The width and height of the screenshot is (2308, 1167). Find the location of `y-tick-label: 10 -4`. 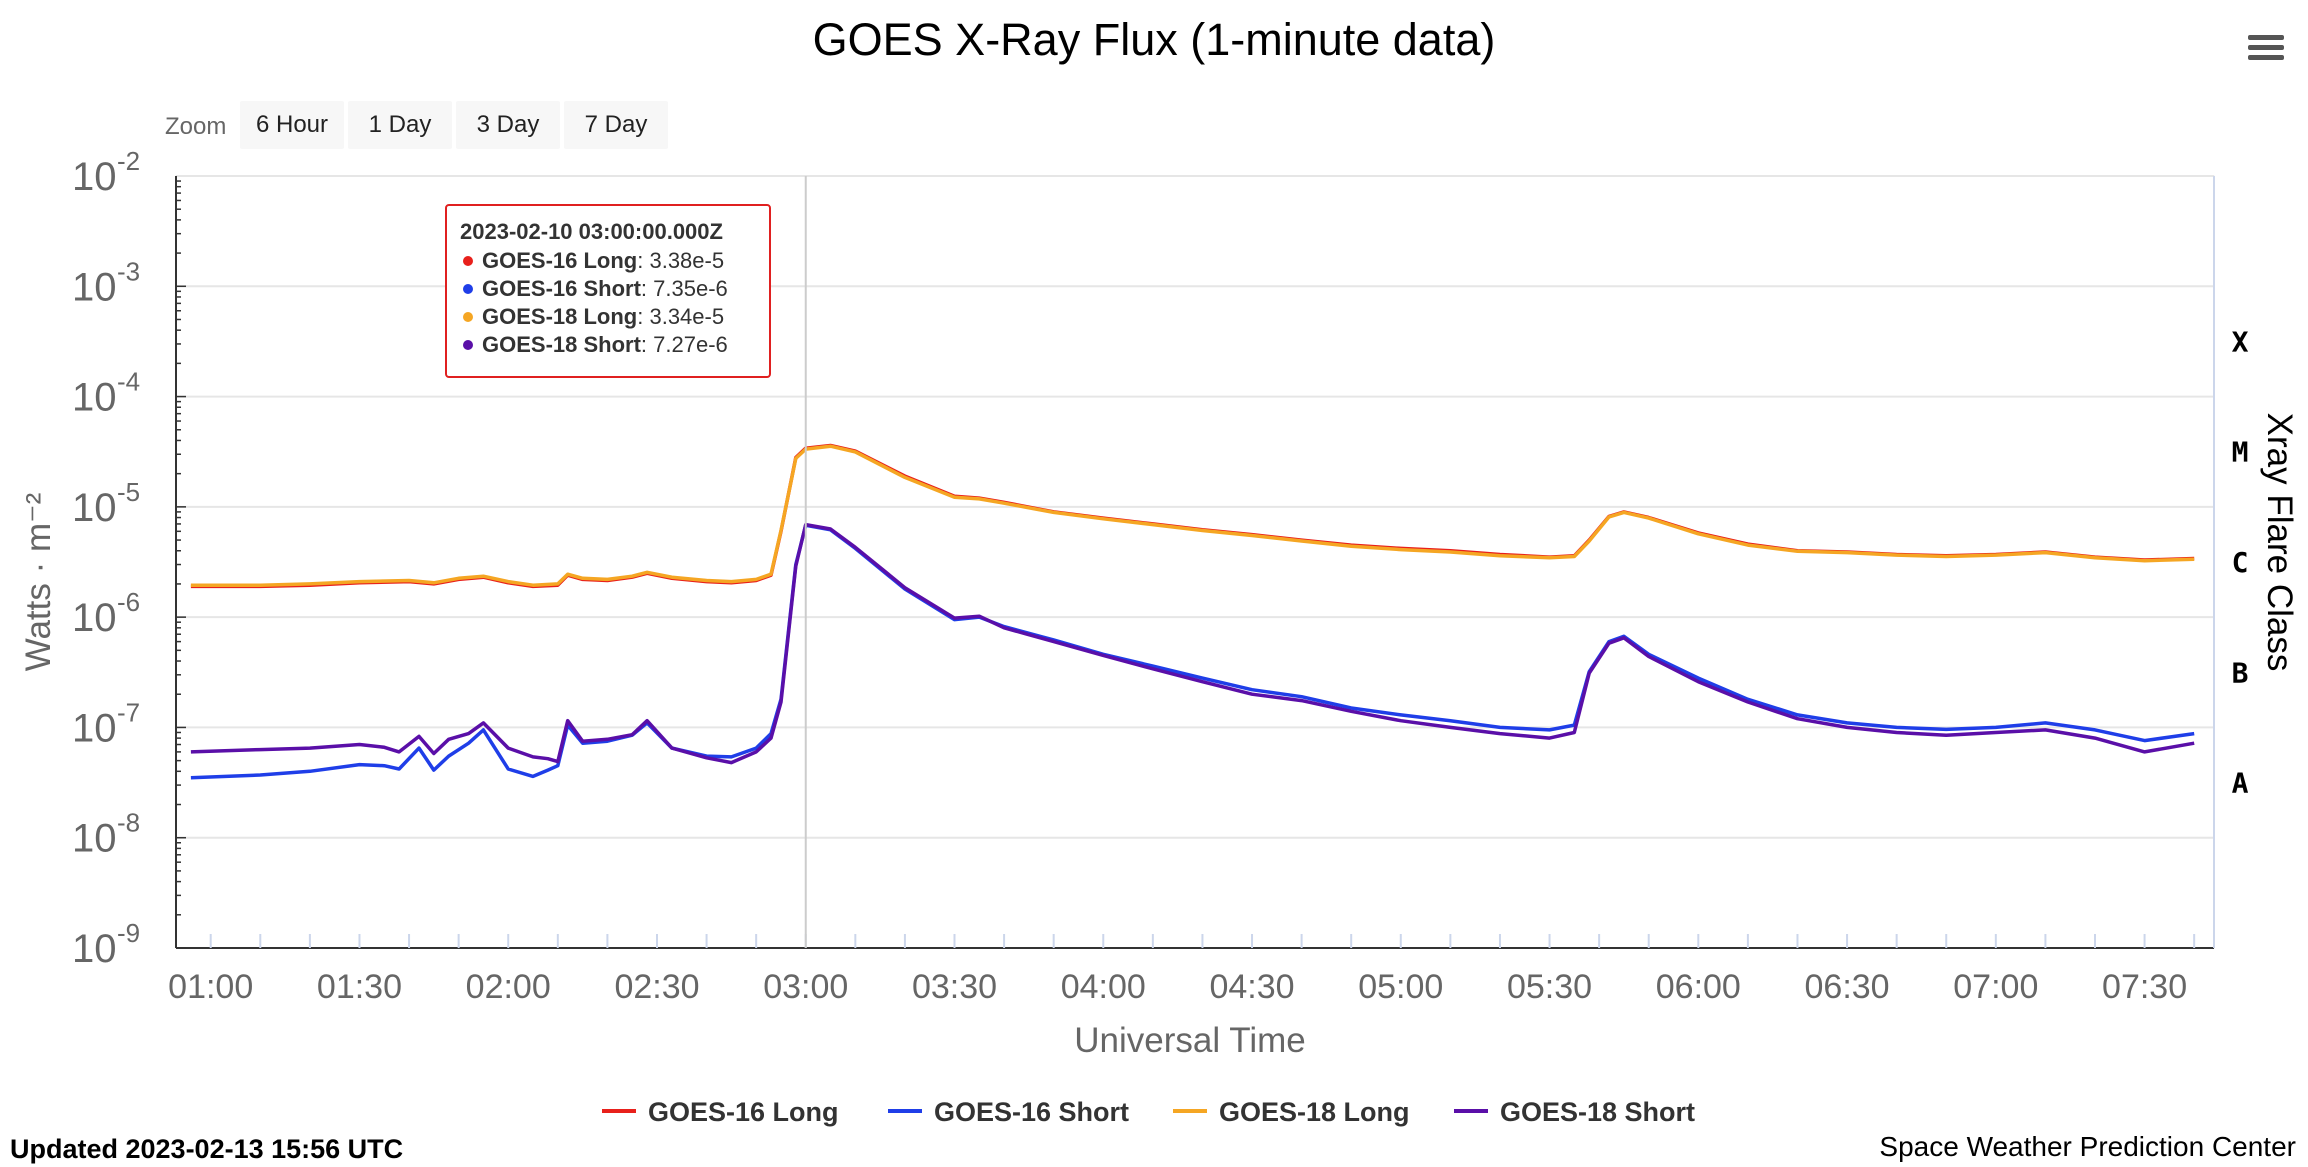

y-tick-label: 10 -4 is located at coordinates (106, 393).